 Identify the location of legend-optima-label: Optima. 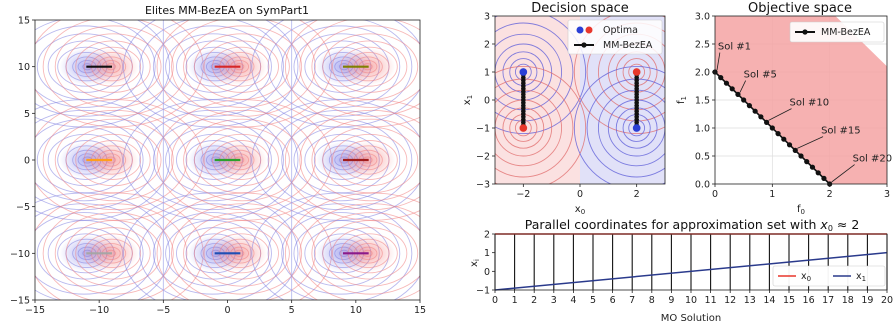
(620, 30).